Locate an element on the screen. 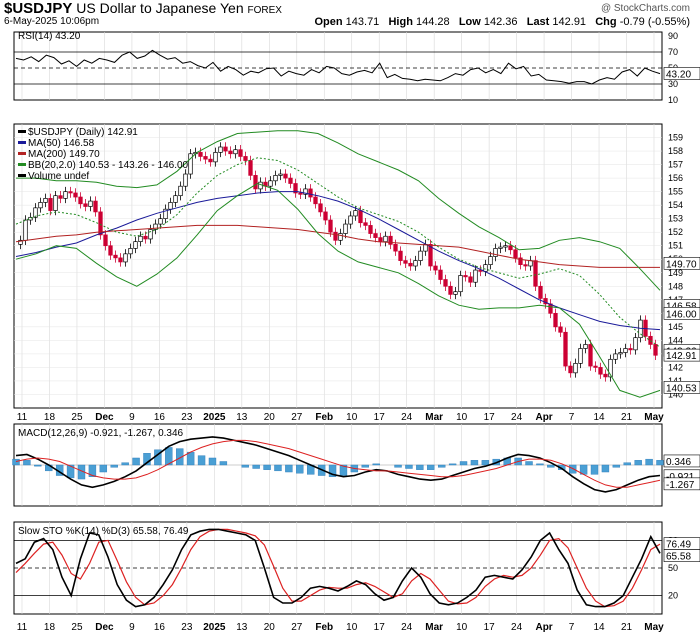 This screenshot has height=639, width=700. legend-swatch is located at coordinates (22, 164).